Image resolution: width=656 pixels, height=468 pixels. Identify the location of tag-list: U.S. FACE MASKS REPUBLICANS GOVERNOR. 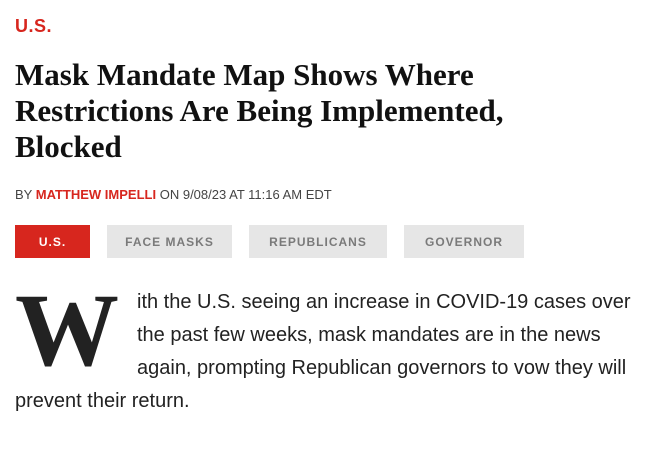
(330, 241).